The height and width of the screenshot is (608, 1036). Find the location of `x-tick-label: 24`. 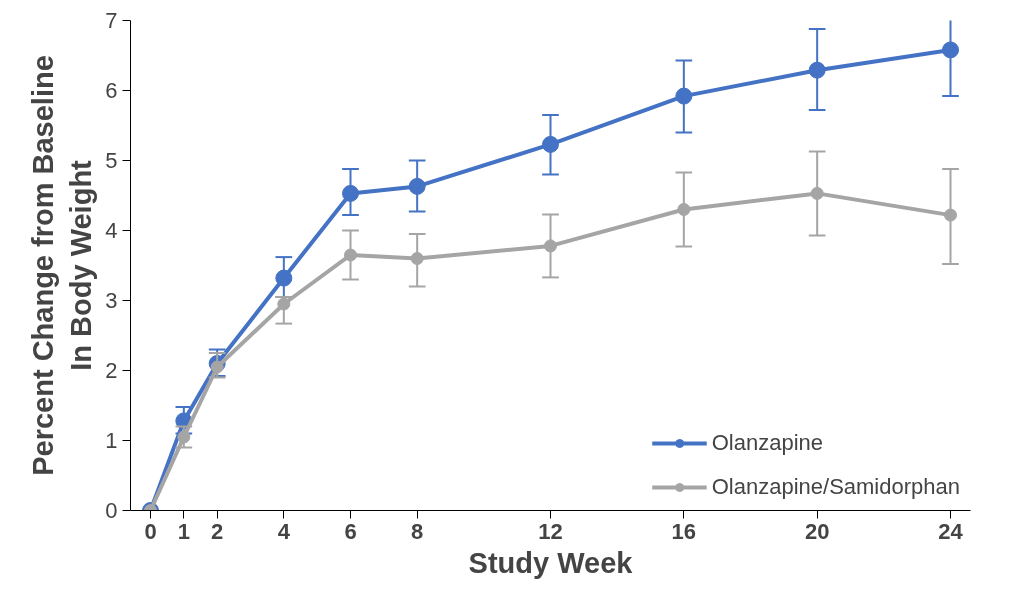

x-tick-label: 24 is located at coordinates (951, 531).